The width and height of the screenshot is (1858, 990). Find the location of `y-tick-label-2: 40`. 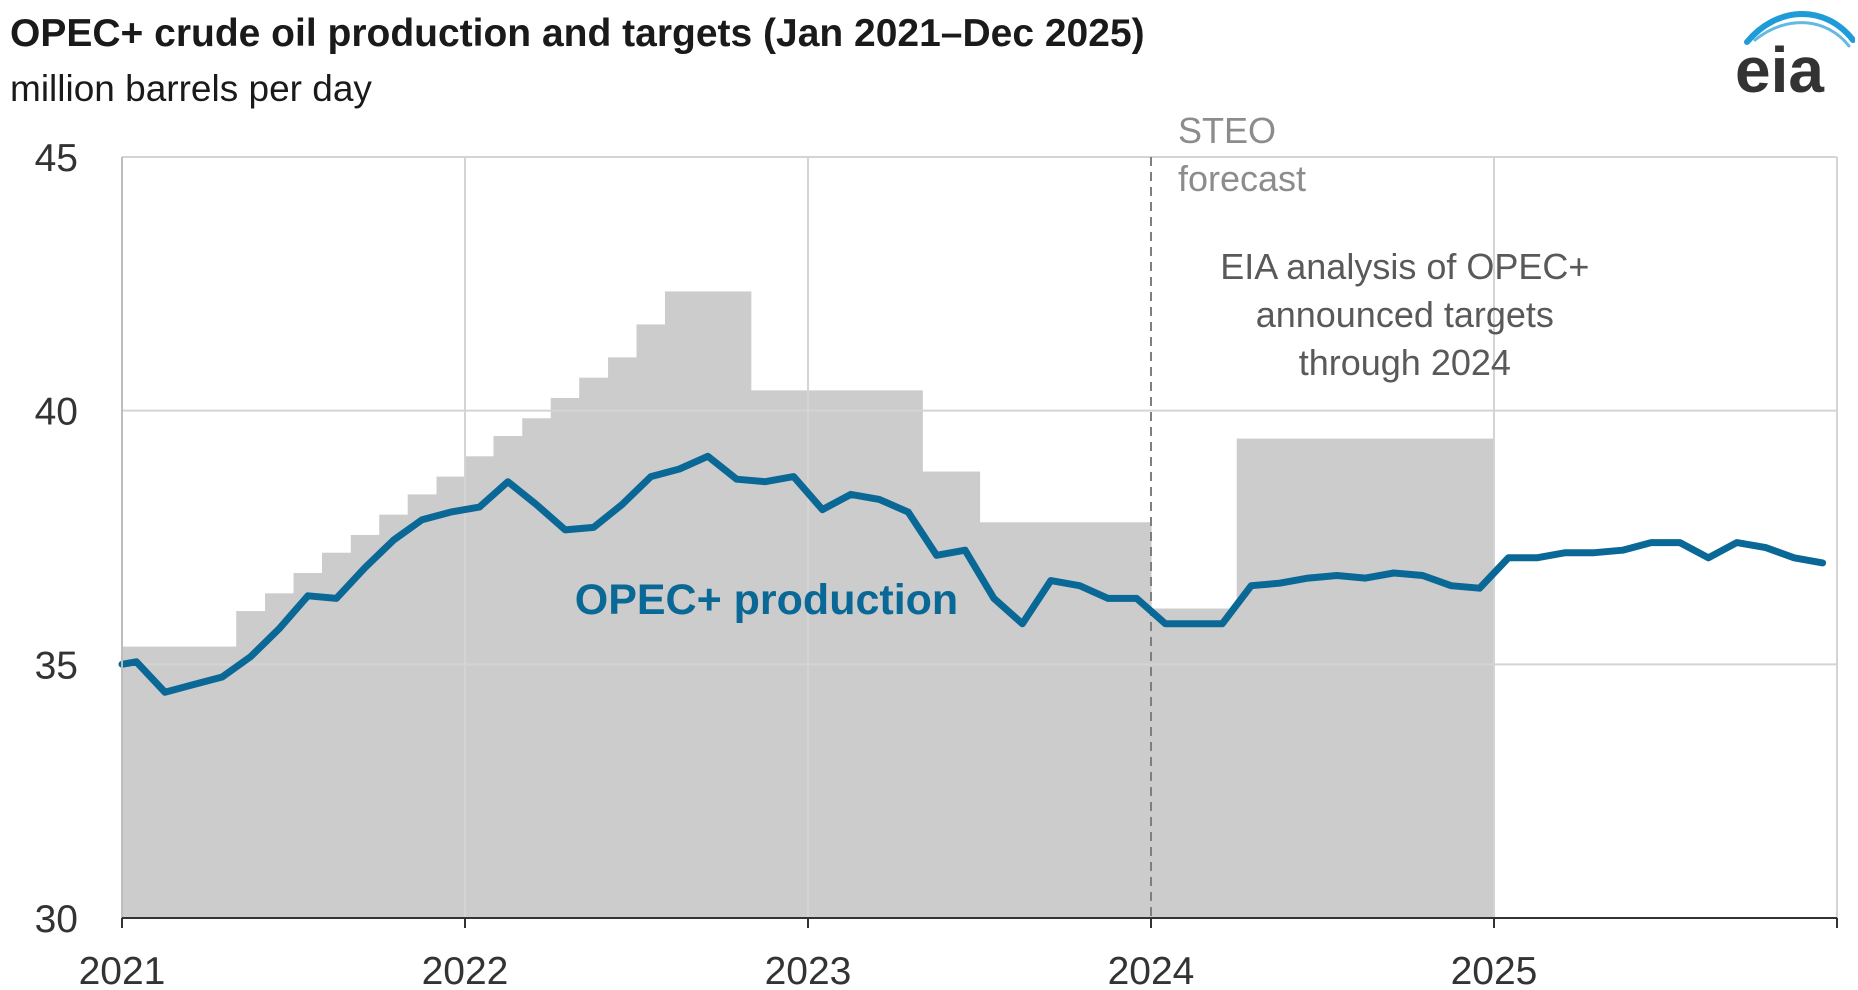

y-tick-label-2: 40 is located at coordinates (56, 412).